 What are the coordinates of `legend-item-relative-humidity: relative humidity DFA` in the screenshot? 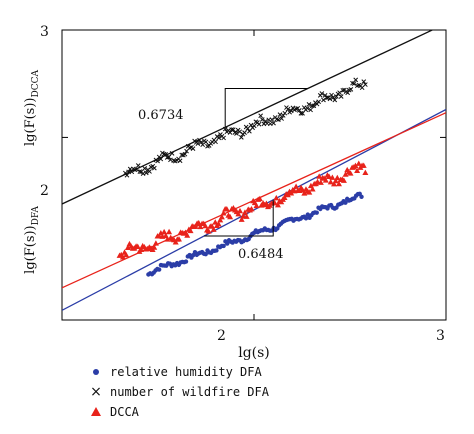 It's located at (268, 372).